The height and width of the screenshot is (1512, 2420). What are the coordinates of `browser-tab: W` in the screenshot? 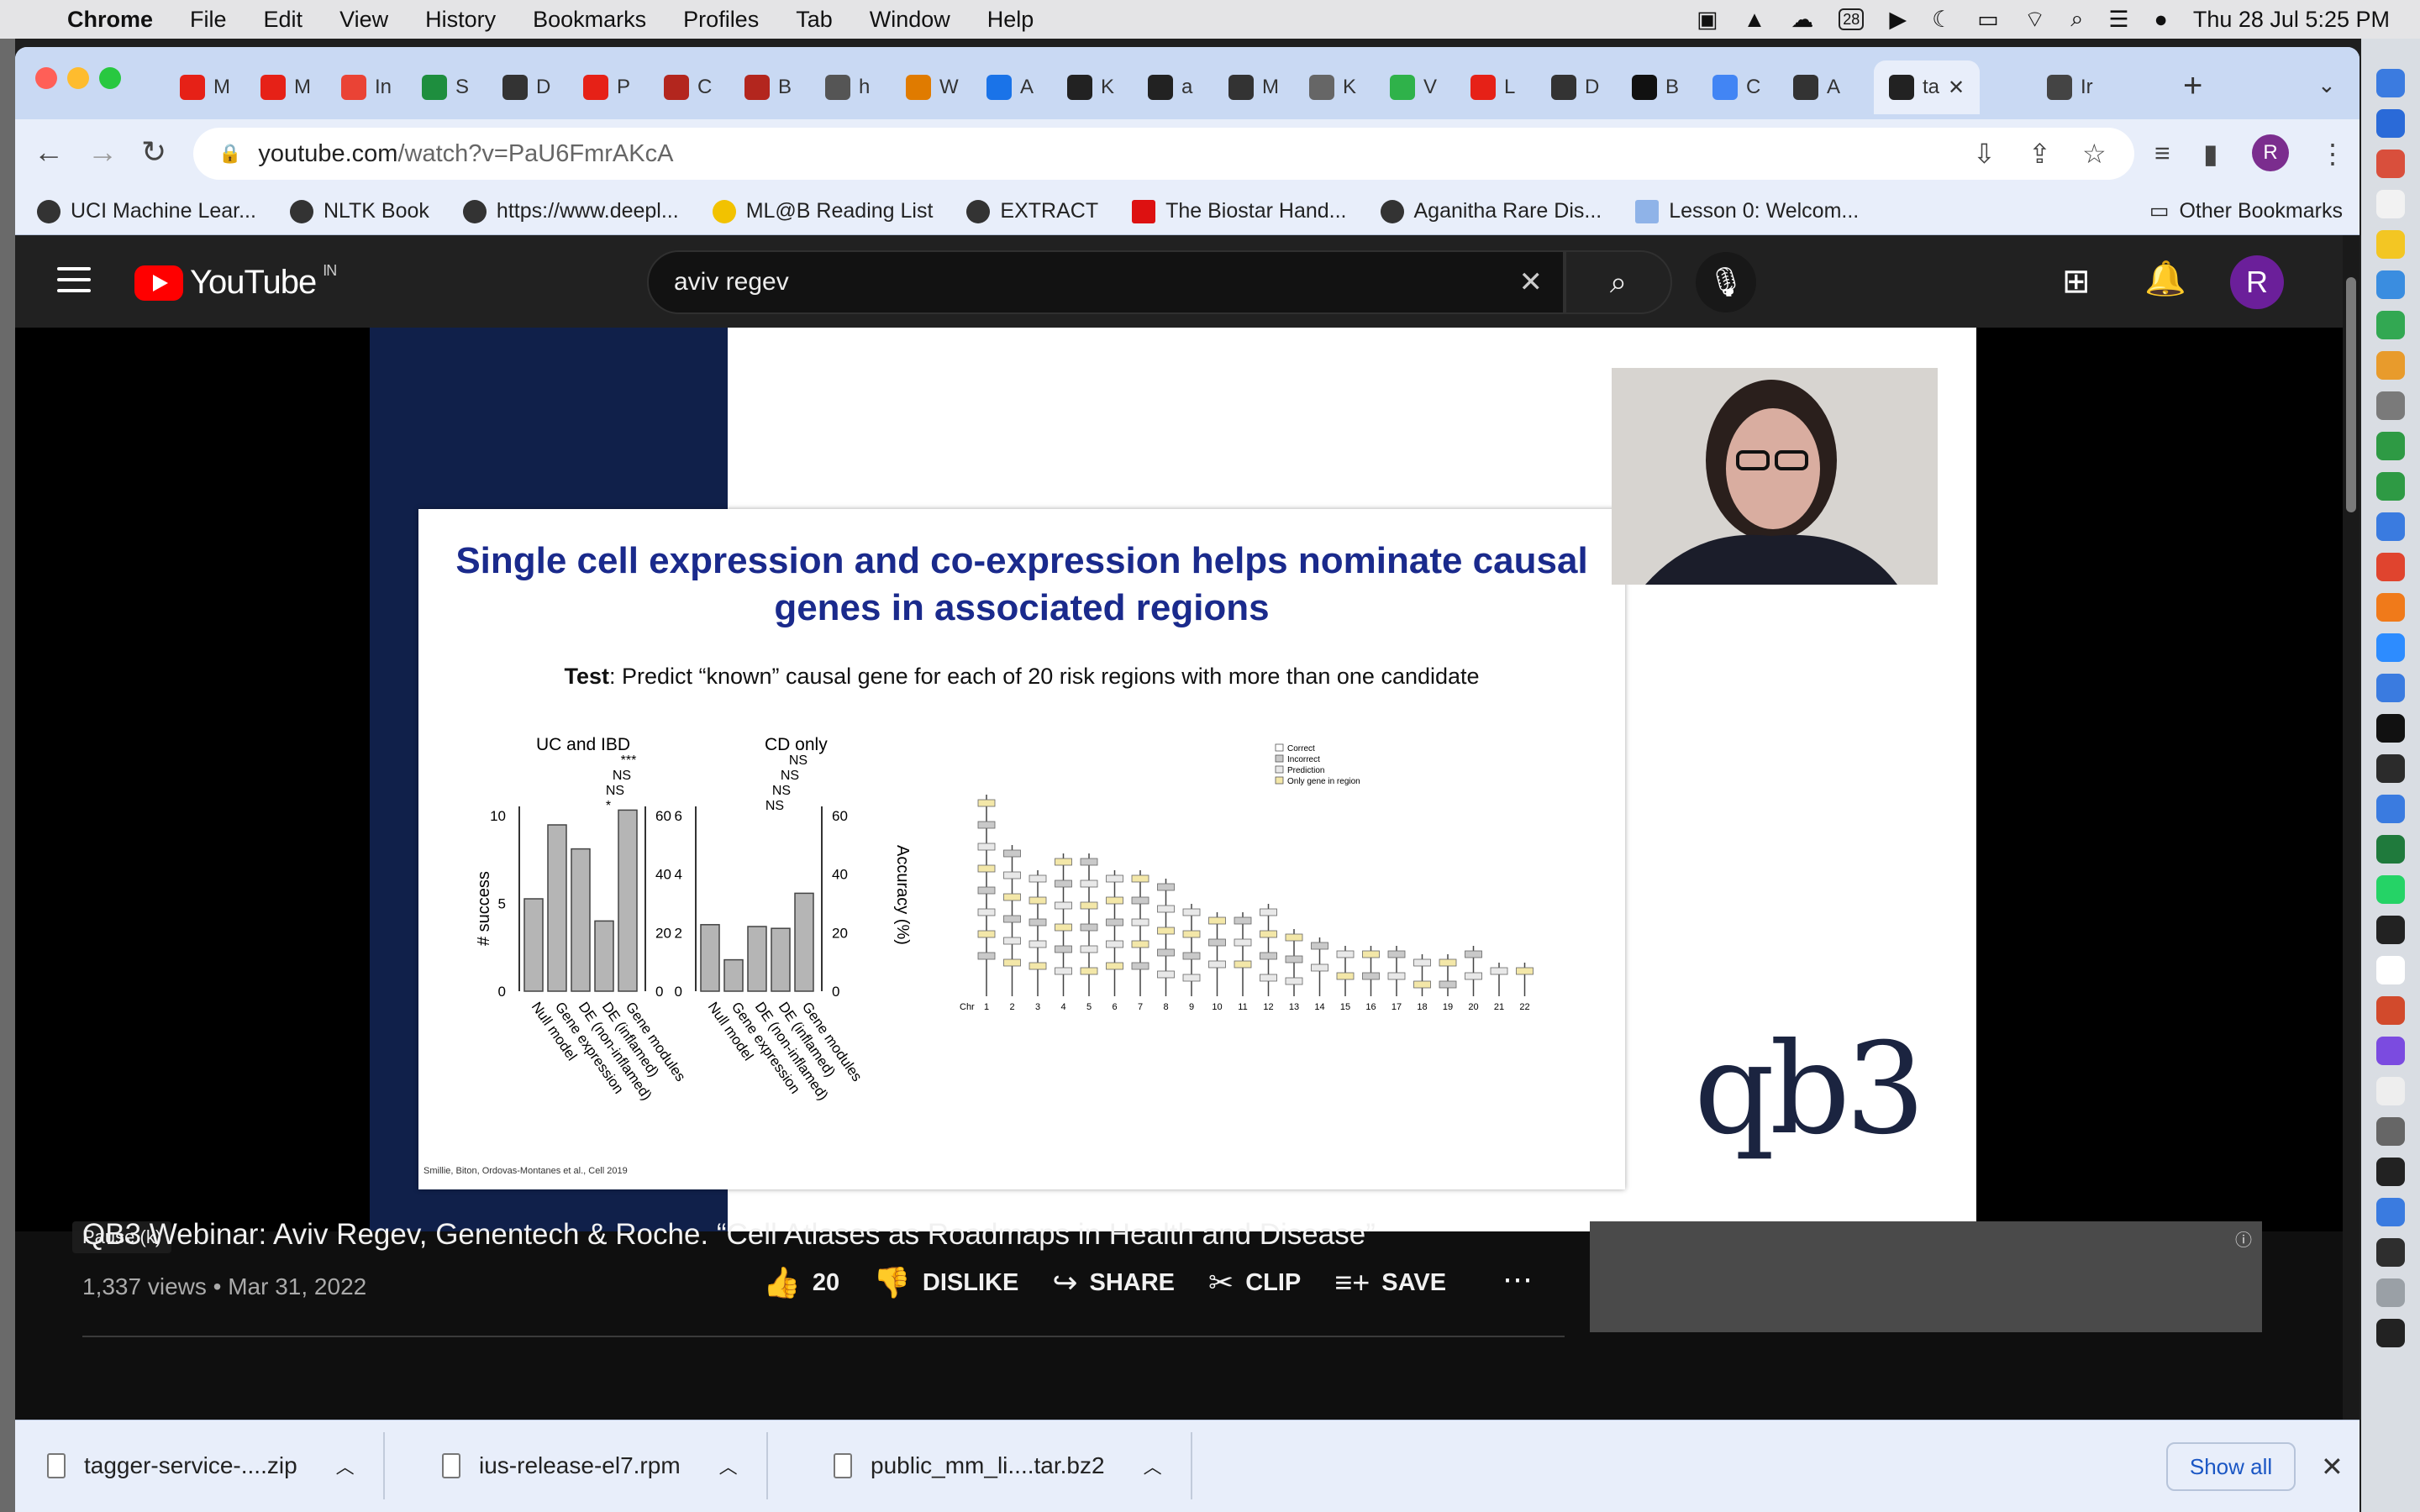 It's located at (932, 87).